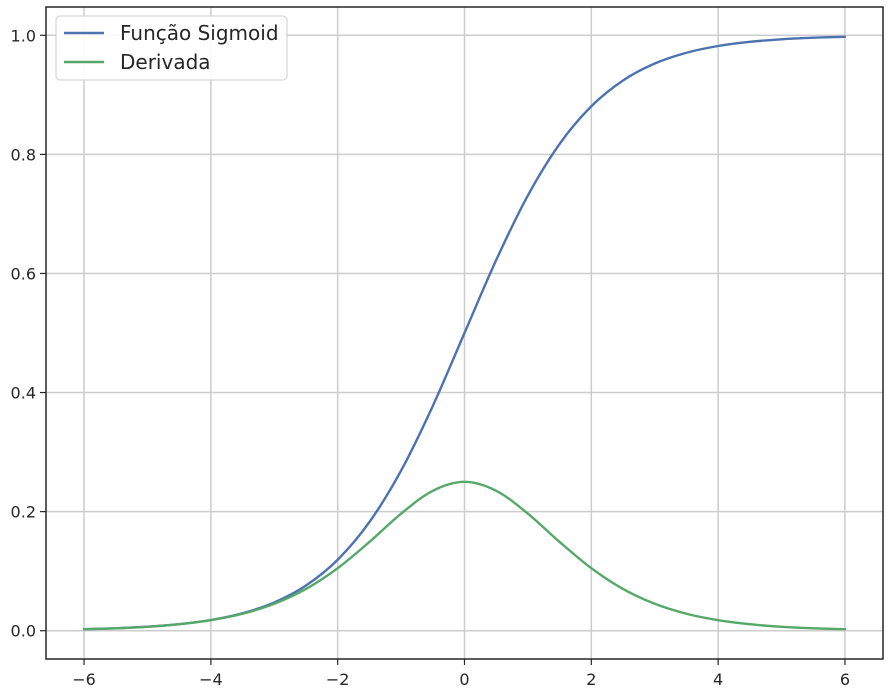 The width and height of the screenshot is (890, 694). What do you see at coordinates (23, 631) in the screenshot?
I see `y-tick-label: 0.0` at bounding box center [23, 631].